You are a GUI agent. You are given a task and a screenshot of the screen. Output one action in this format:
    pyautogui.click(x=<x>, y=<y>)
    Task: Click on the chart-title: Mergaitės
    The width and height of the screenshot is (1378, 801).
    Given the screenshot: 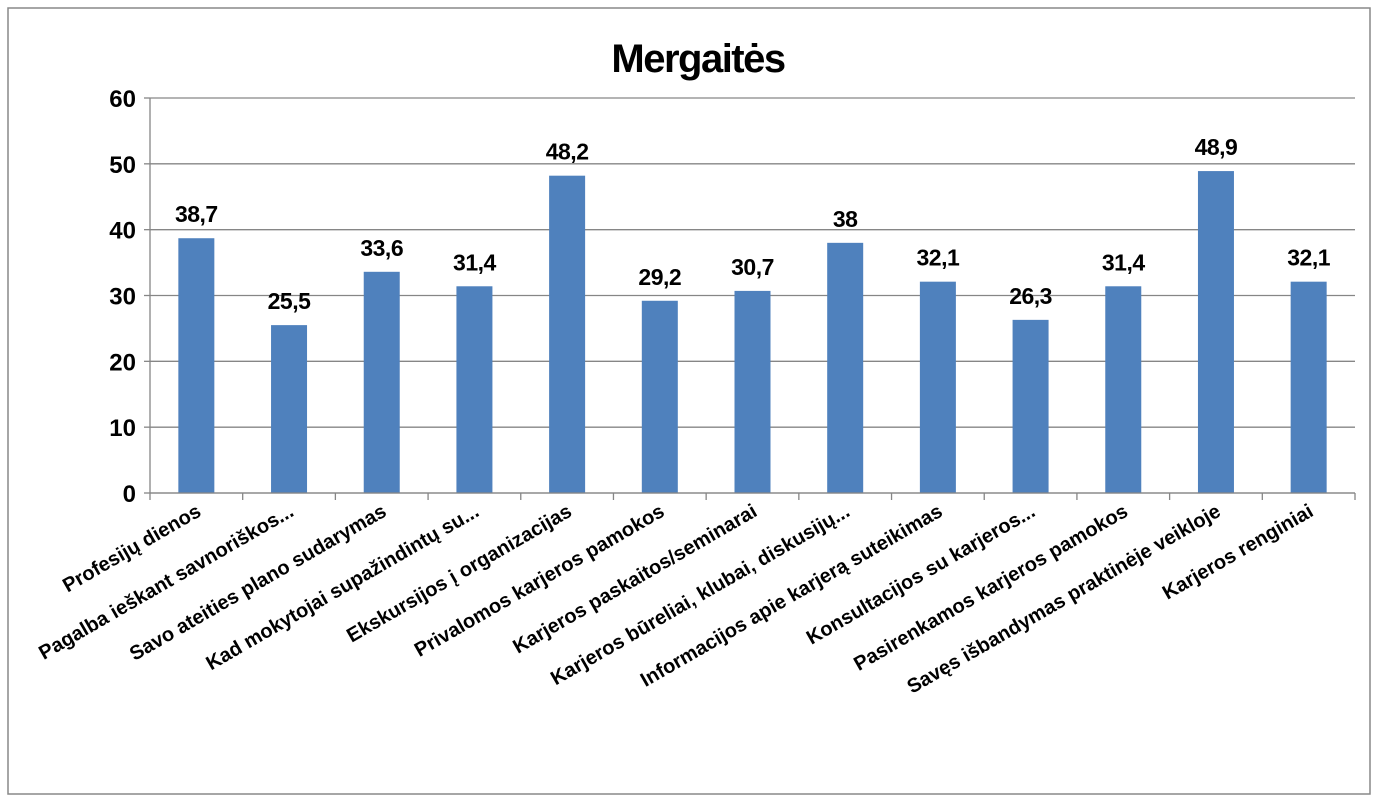 What is the action you would take?
    pyautogui.click(x=697, y=59)
    